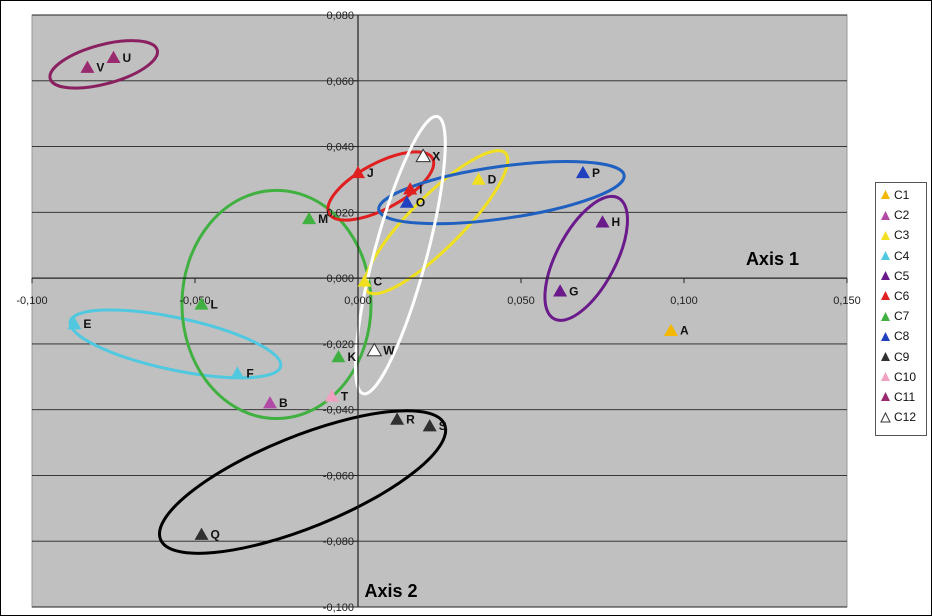  Describe the element at coordinates (616, 222) in the screenshot. I see `point-label-h: H` at that location.